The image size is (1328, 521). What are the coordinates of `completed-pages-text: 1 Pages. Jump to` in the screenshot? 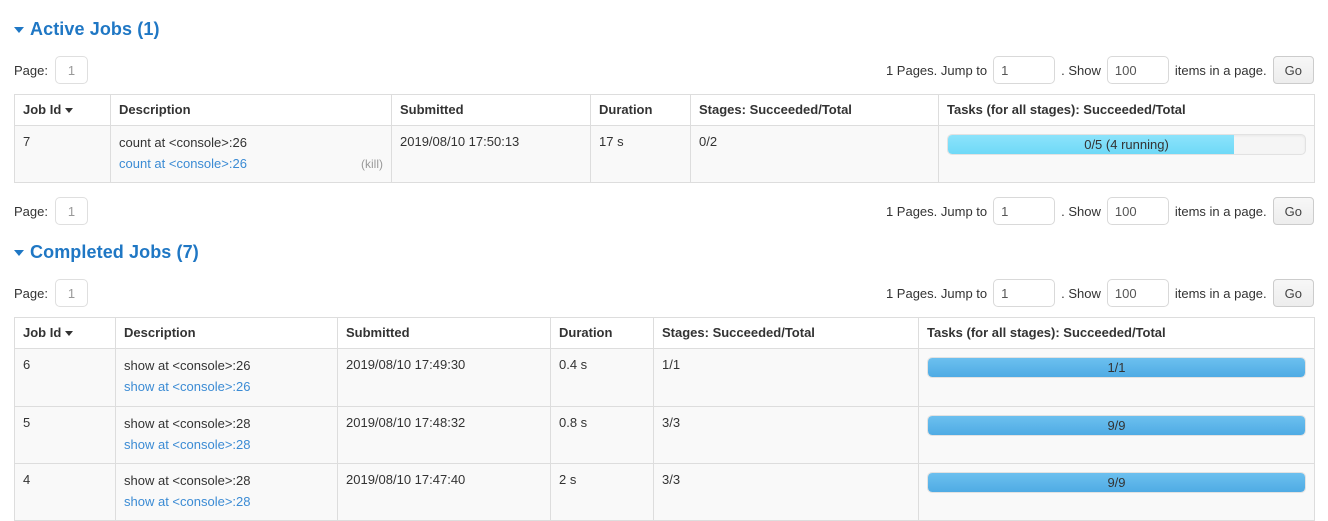 It's located at (936, 293).